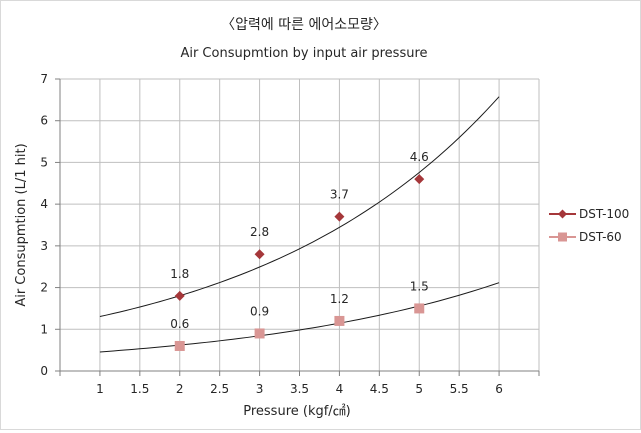  I want to click on x-tick-label: 5, so click(419, 389).